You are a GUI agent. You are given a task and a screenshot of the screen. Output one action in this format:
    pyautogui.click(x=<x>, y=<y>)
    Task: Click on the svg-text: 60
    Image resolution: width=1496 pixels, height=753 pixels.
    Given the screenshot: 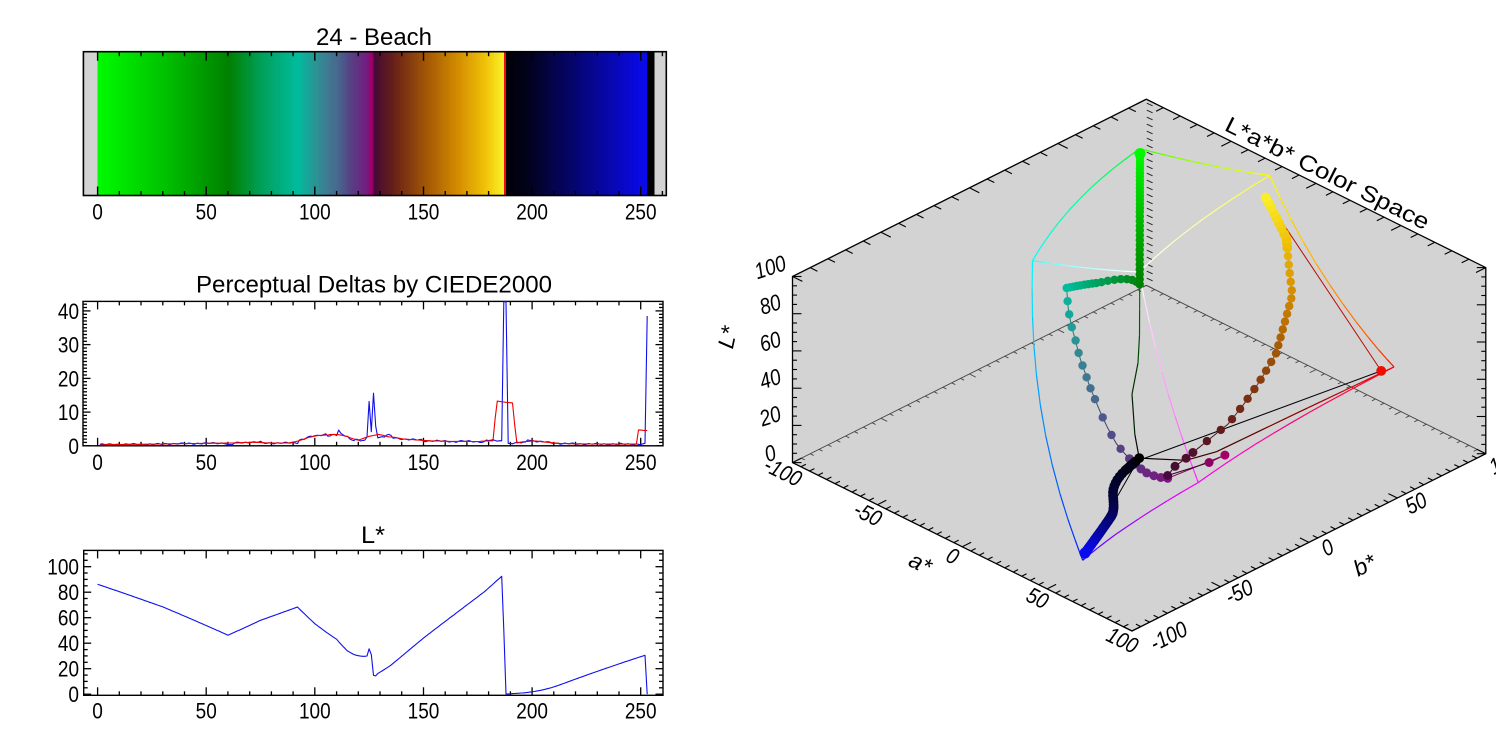 What is the action you would take?
    pyautogui.click(x=68, y=618)
    